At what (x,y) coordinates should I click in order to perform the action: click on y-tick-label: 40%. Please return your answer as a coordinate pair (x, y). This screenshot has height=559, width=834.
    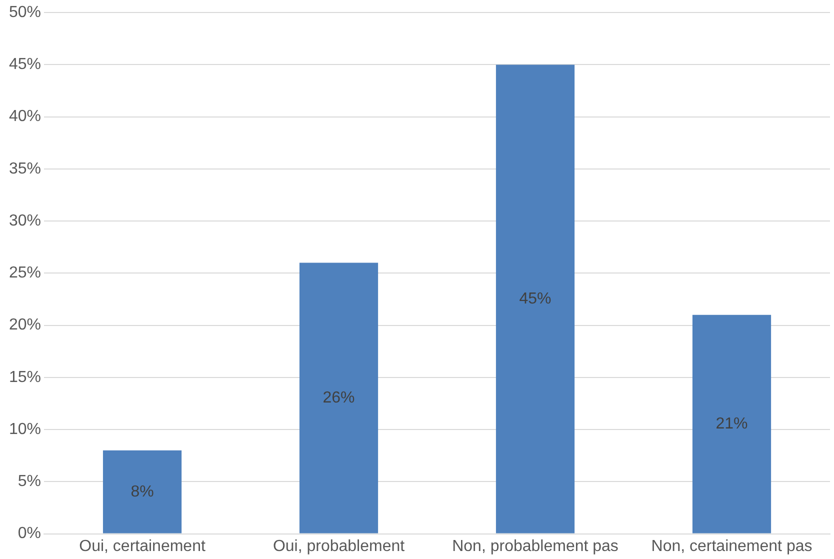
    Looking at the image, I should click on (25, 117).